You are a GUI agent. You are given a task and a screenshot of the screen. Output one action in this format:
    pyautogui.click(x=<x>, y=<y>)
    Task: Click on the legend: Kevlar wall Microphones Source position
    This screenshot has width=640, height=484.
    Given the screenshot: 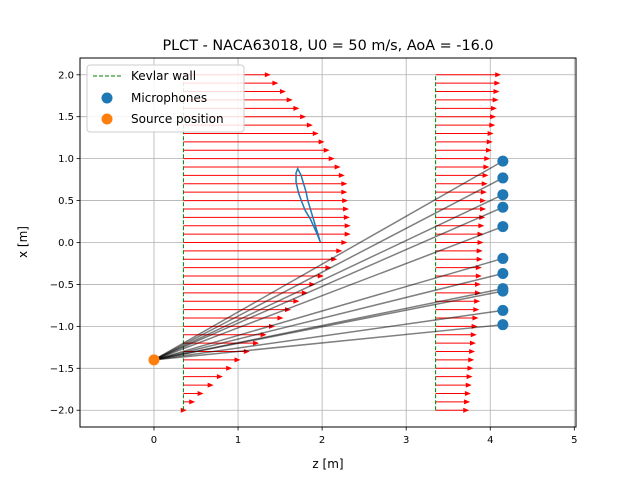 What is the action you would take?
    pyautogui.click(x=165, y=98)
    